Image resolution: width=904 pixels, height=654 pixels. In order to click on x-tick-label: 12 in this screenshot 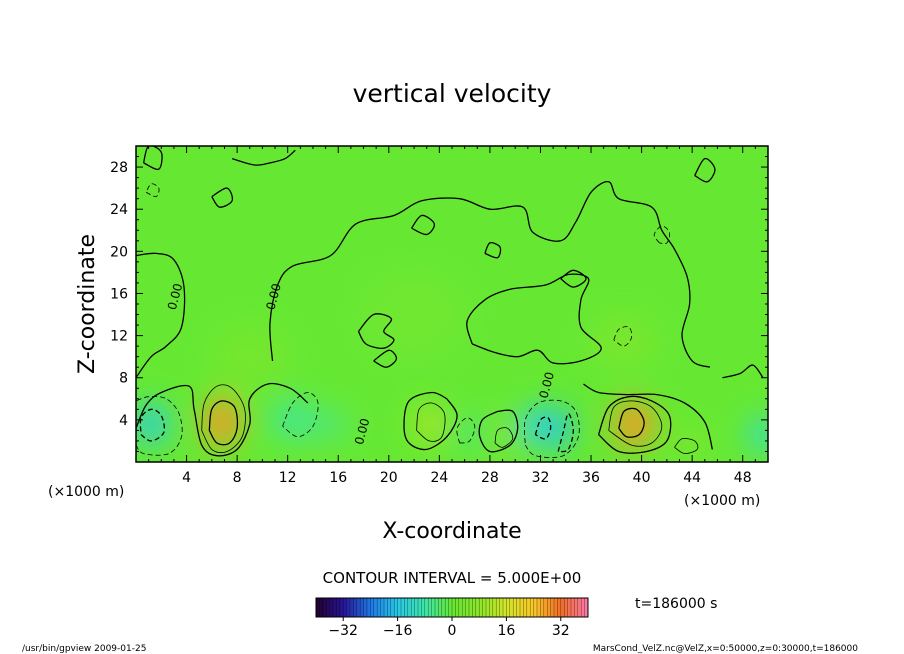, I will do `click(288, 478)`.